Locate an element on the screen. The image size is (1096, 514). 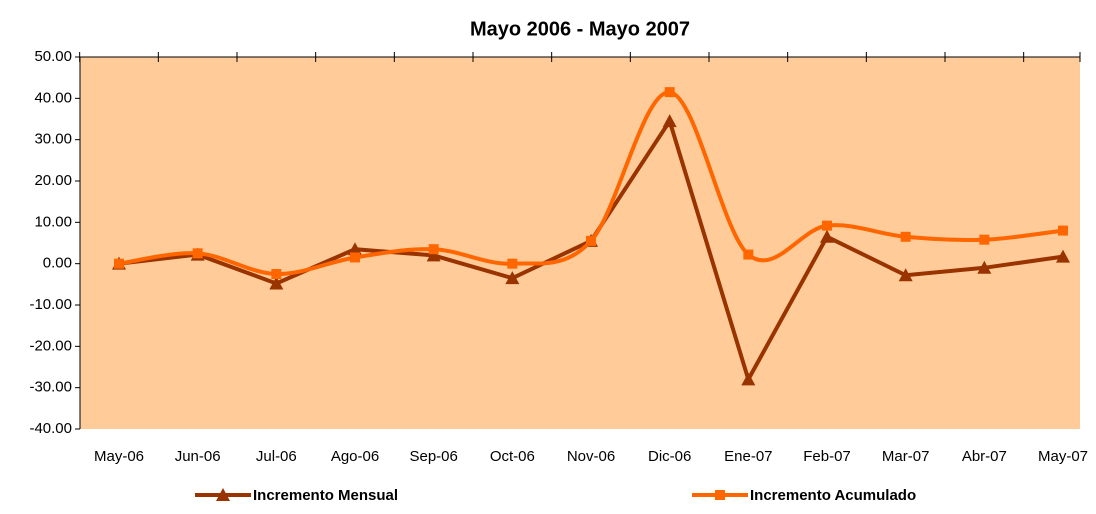
x-tick-label: Nov-06 is located at coordinates (591, 456).